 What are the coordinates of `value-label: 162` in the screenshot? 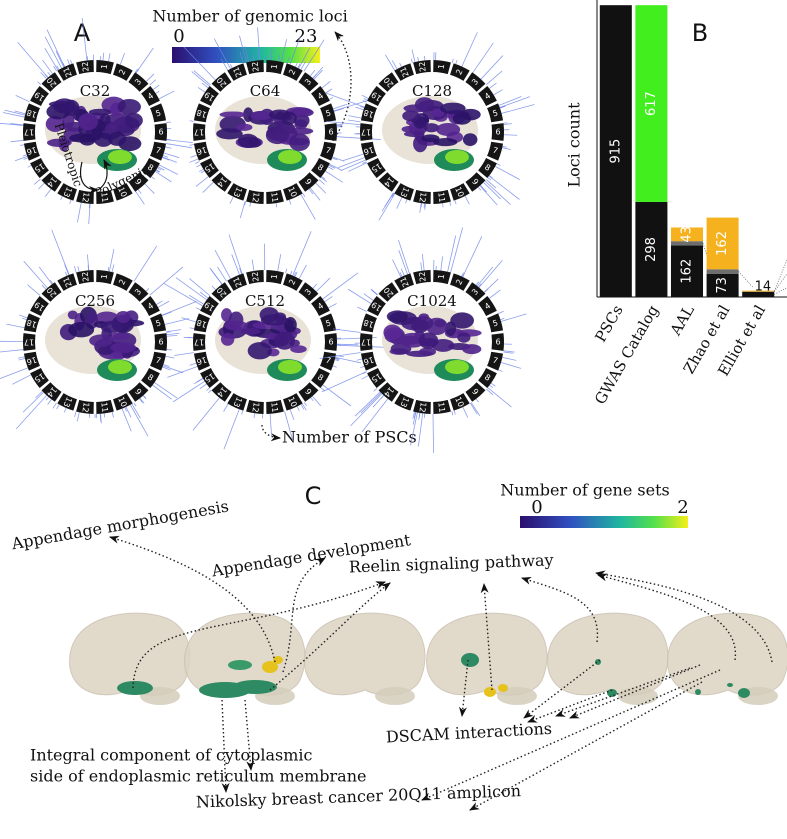 It's located at (687, 271).